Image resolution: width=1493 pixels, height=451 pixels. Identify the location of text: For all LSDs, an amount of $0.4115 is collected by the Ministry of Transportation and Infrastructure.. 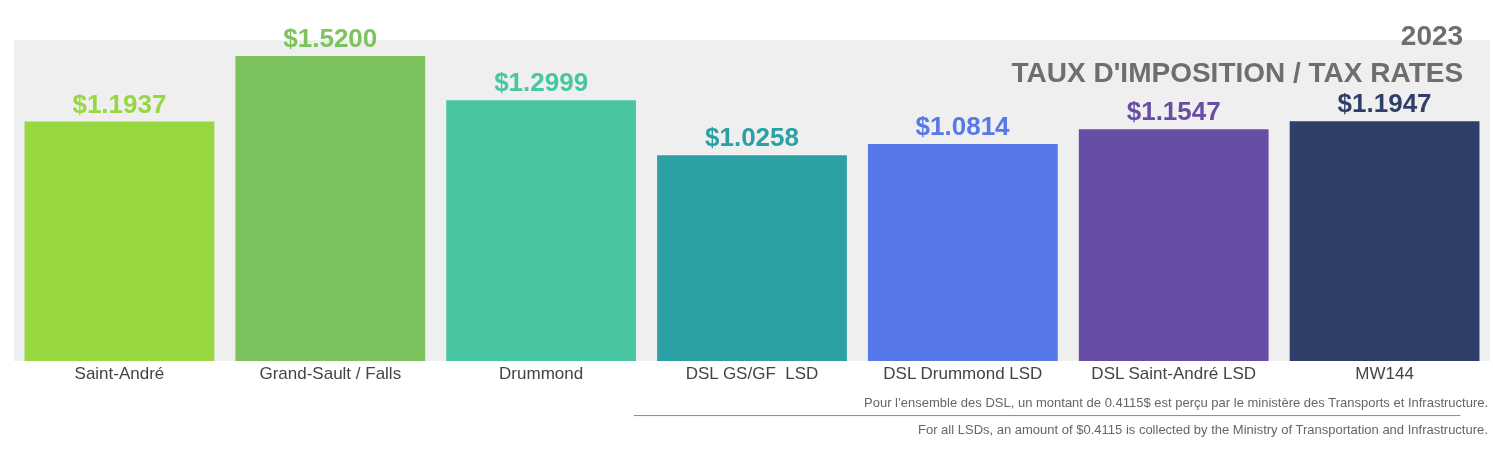
(1203, 429).